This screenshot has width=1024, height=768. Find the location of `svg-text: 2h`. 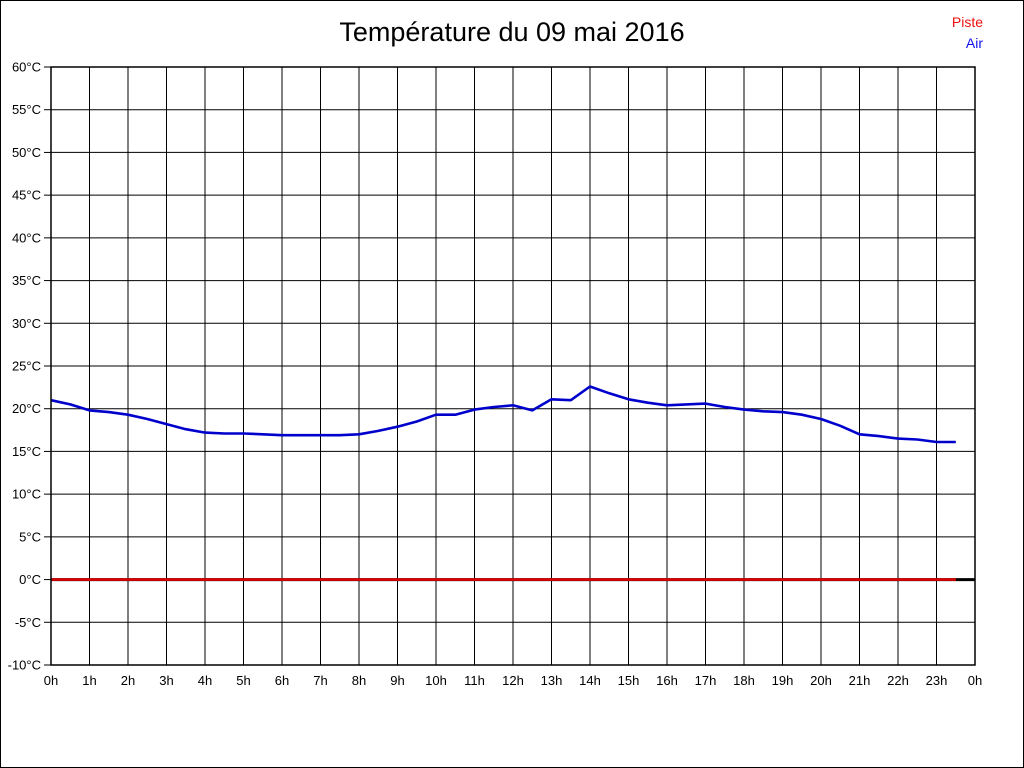

svg-text: 2h is located at coordinates (128, 680).